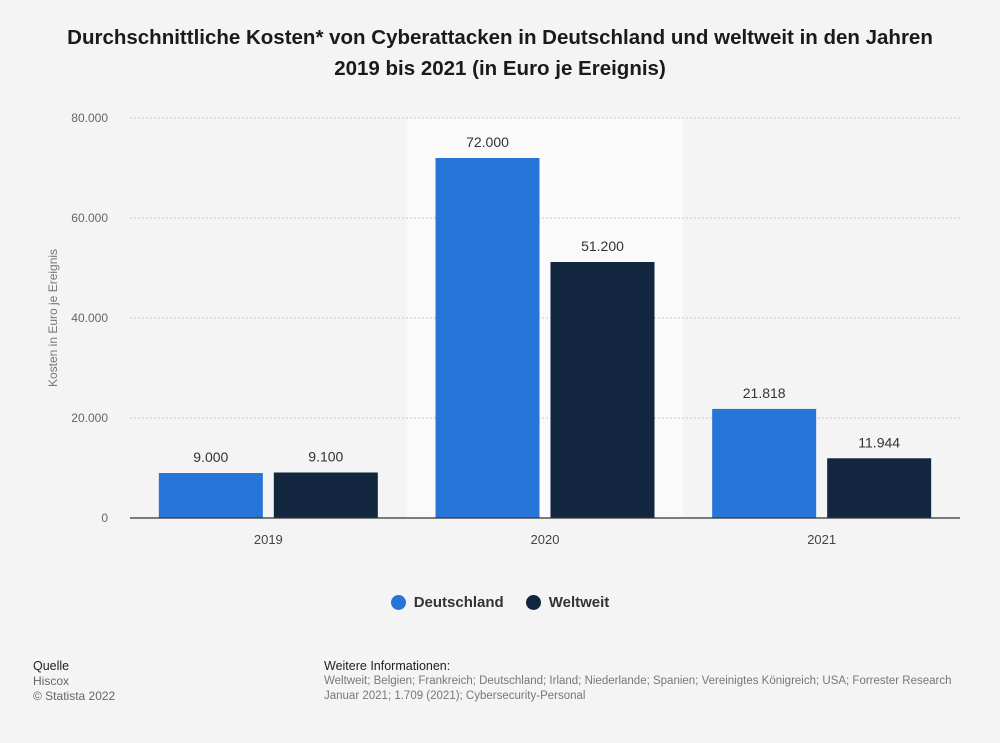 The image size is (1000, 743). What do you see at coordinates (51, 681) in the screenshot?
I see `source-name: Hiscox` at bounding box center [51, 681].